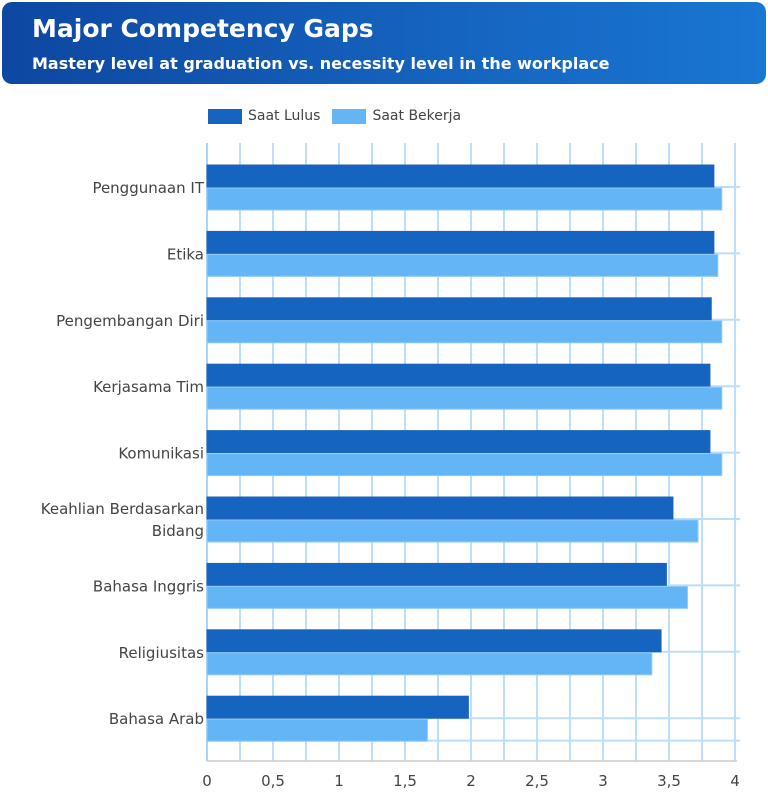  What do you see at coordinates (405, 781) in the screenshot?
I see `x-tick-label: 1,5` at bounding box center [405, 781].